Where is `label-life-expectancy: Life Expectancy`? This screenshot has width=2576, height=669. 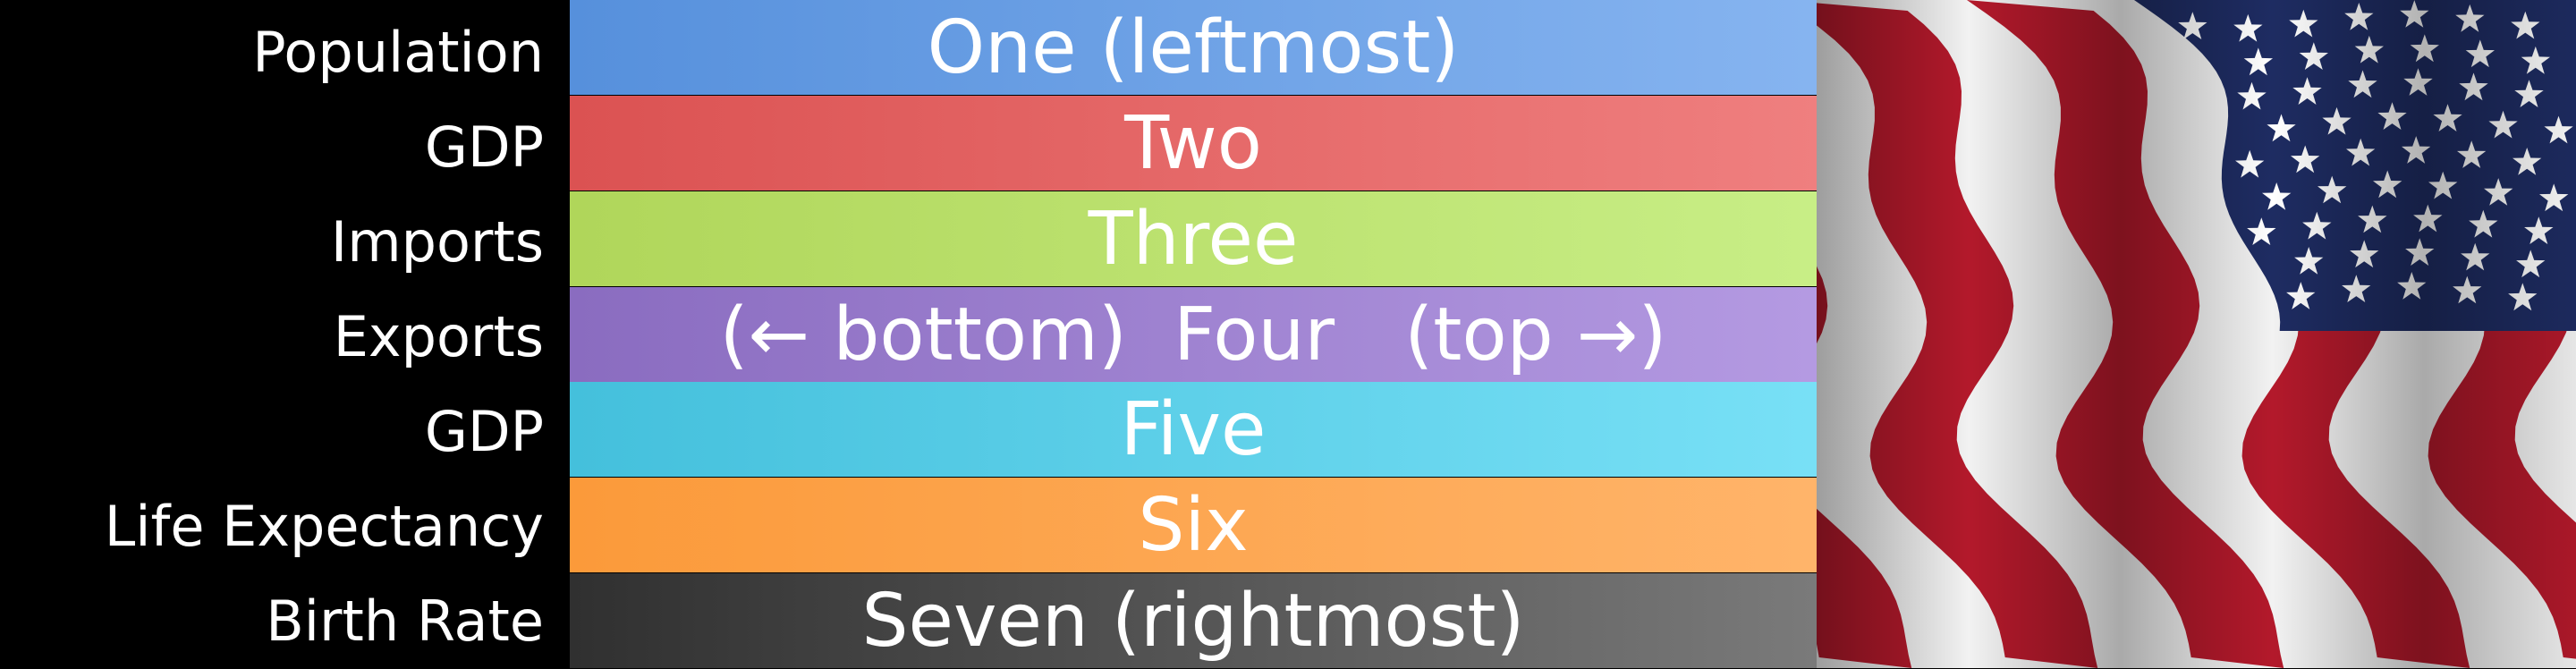 label-life-expectancy: Life Expectancy is located at coordinates (324, 526).